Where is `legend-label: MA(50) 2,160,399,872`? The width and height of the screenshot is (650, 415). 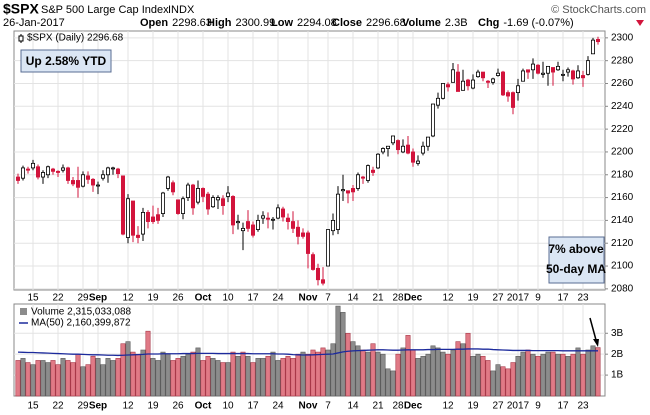 legend-label: MA(50) 2,160,399,872 is located at coordinates (81, 323).